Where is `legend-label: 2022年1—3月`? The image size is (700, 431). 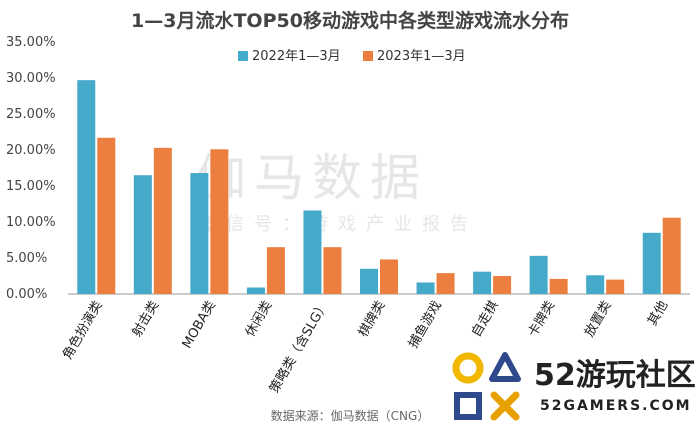
legend-label: 2022年1—3月 is located at coordinates (296, 56).